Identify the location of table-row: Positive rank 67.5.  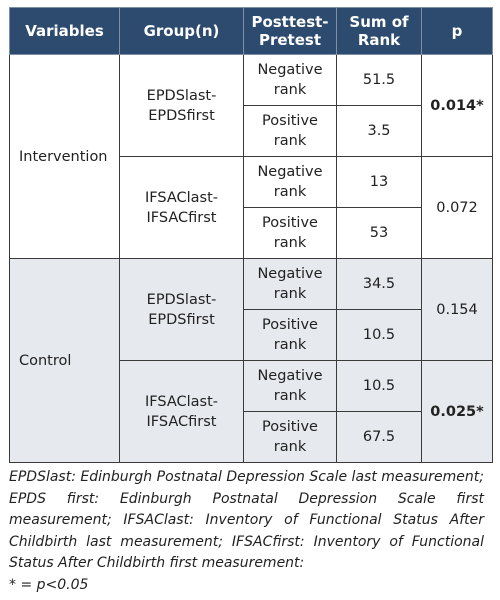
(251, 437).